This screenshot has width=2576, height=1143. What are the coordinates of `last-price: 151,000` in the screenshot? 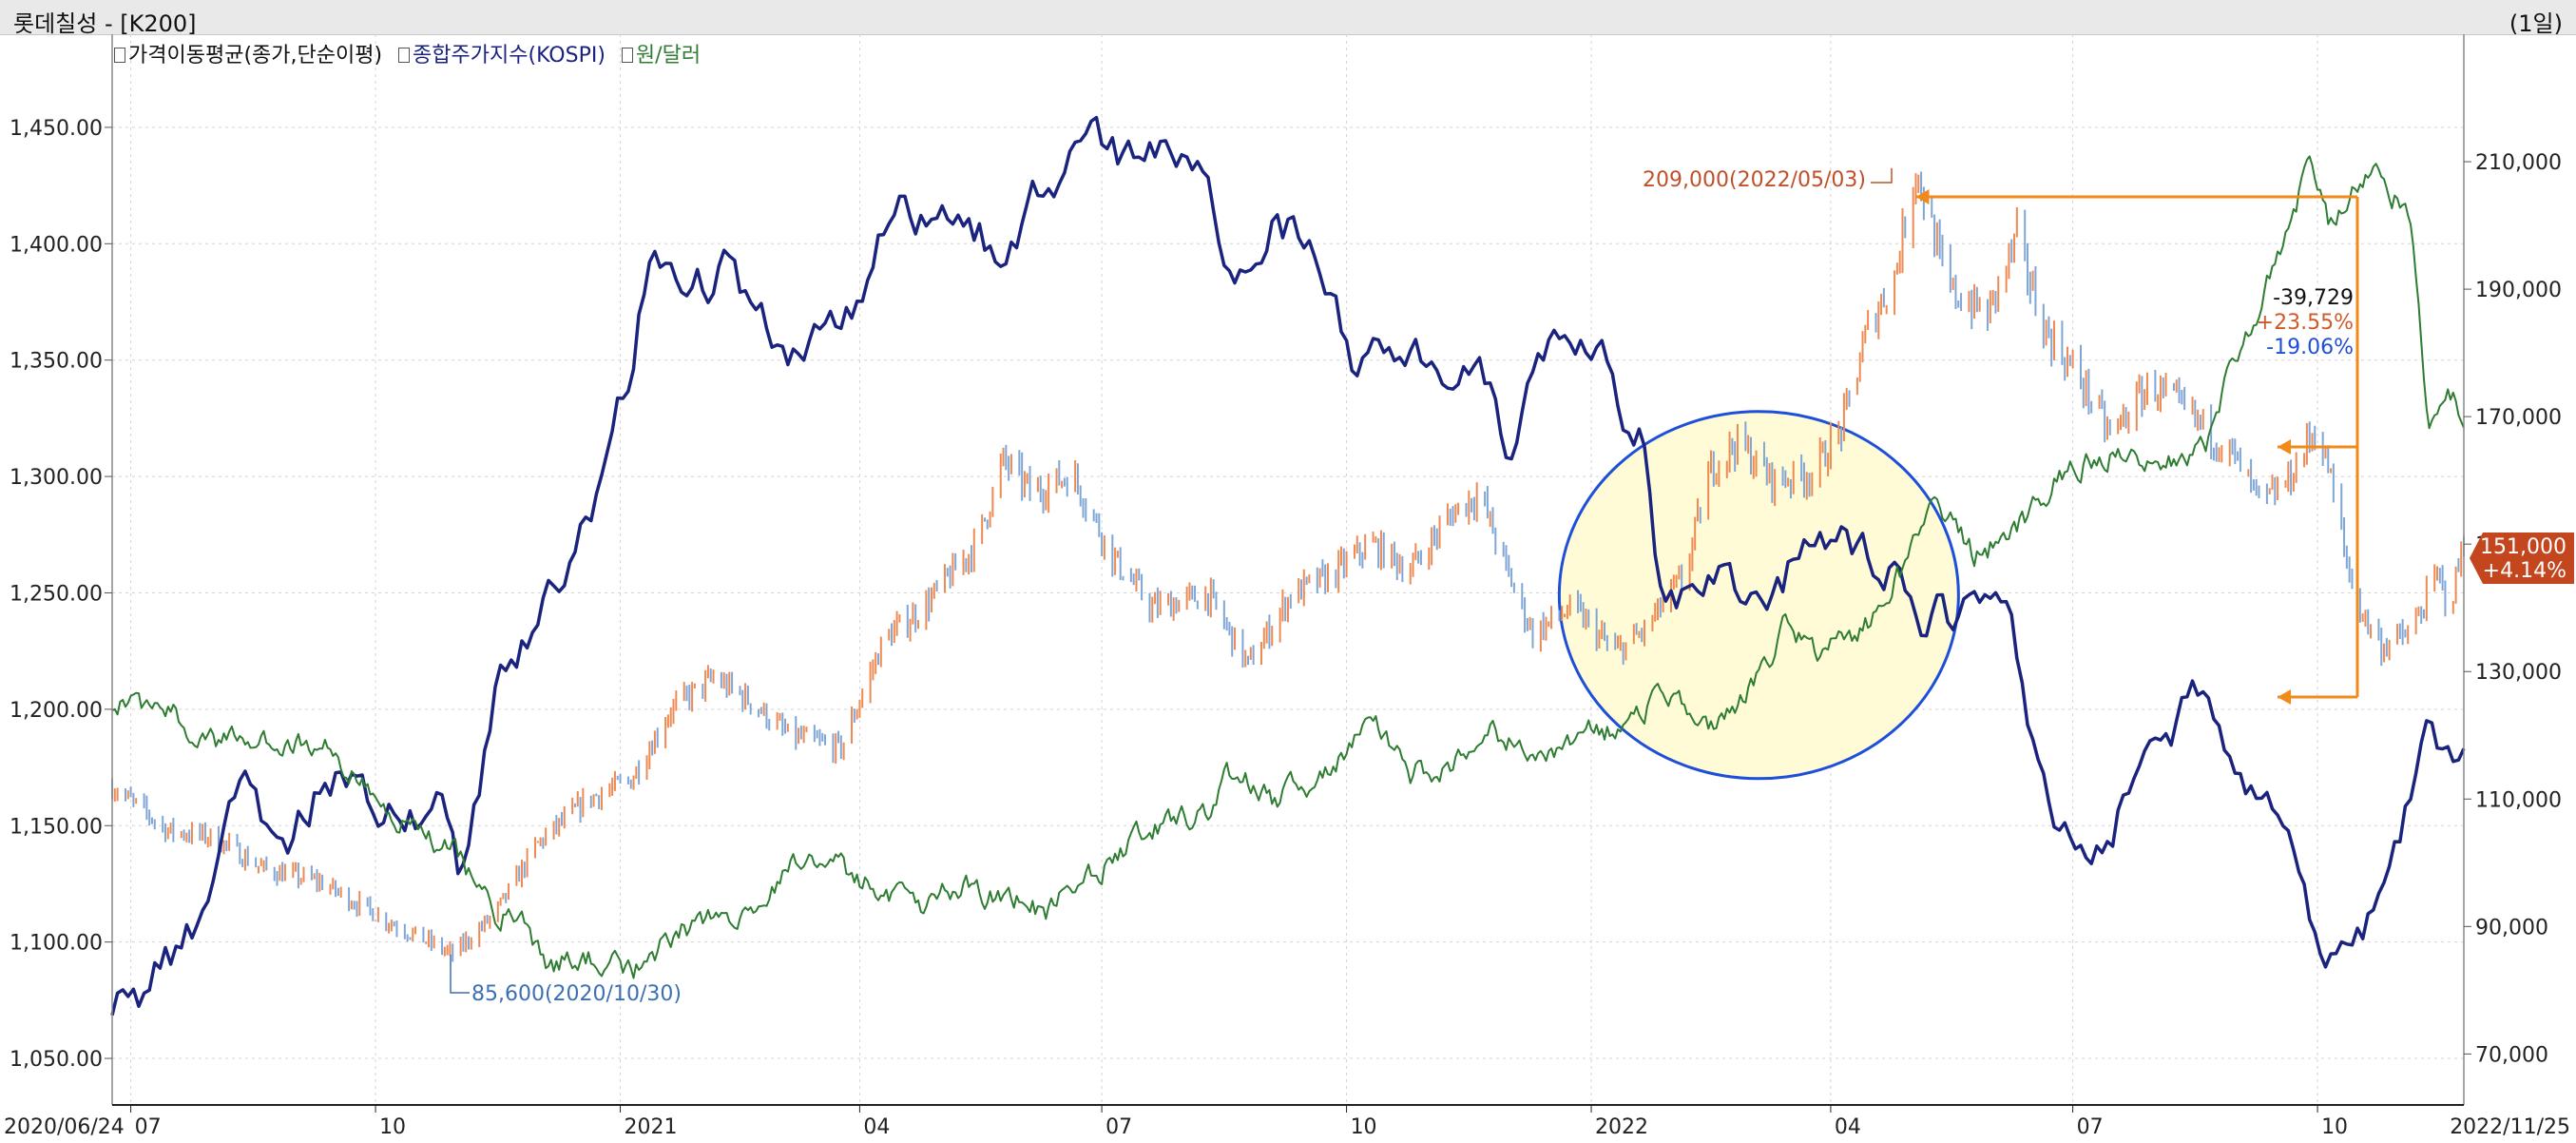 It's located at (2523, 547).